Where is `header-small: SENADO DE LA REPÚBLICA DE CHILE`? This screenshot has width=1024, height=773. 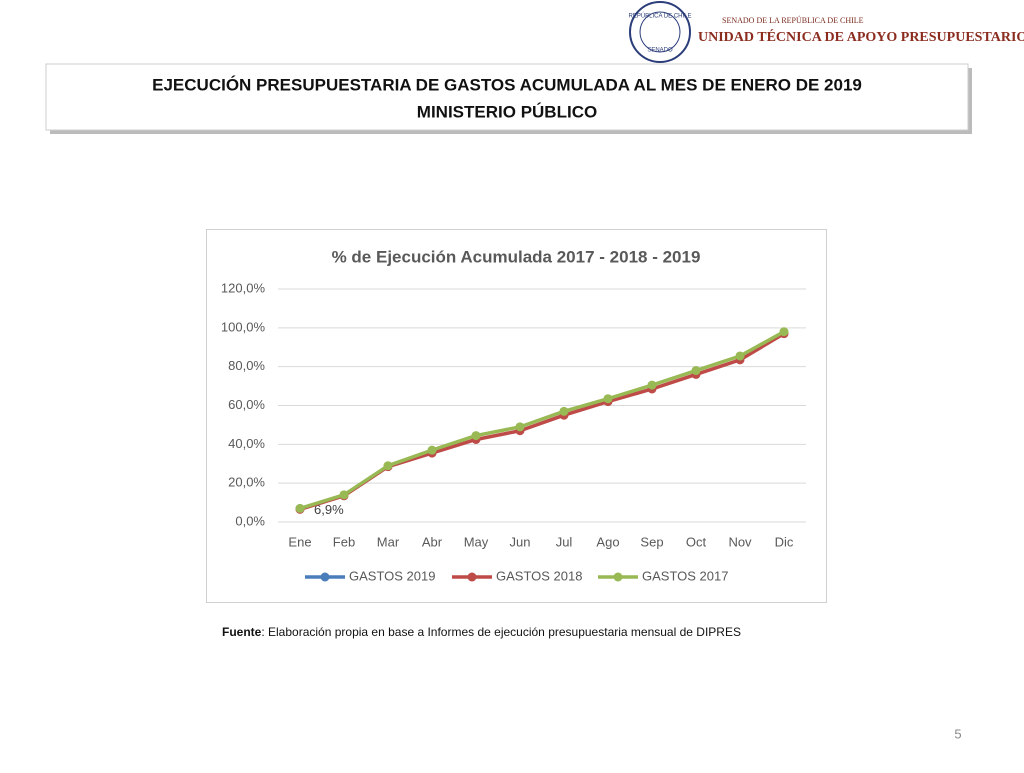
header-small: SENADO DE LA REPÚBLICA DE CHILE is located at coordinates (793, 20).